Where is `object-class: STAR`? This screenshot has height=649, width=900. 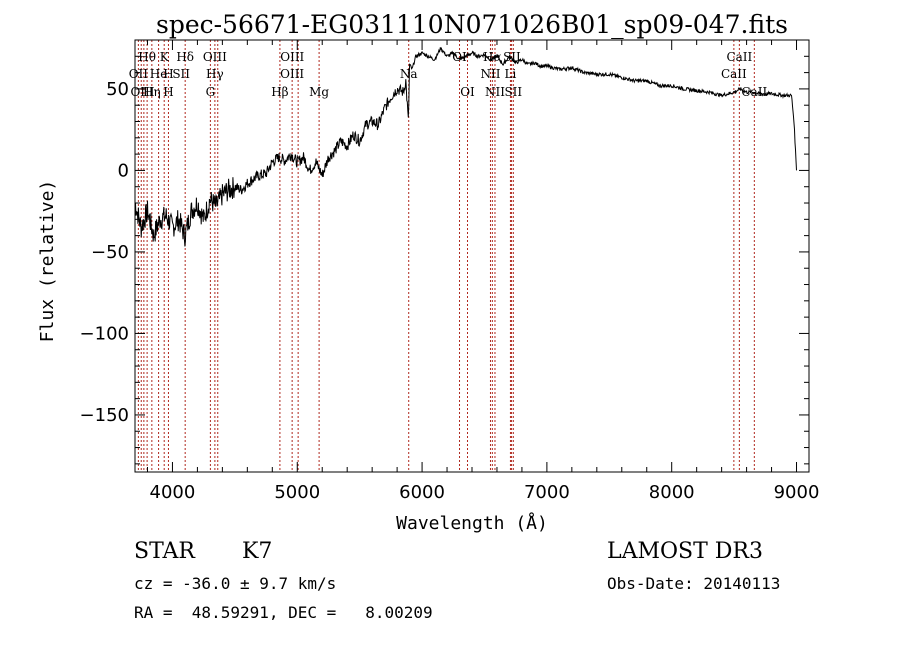 object-class: STAR is located at coordinates (164, 551).